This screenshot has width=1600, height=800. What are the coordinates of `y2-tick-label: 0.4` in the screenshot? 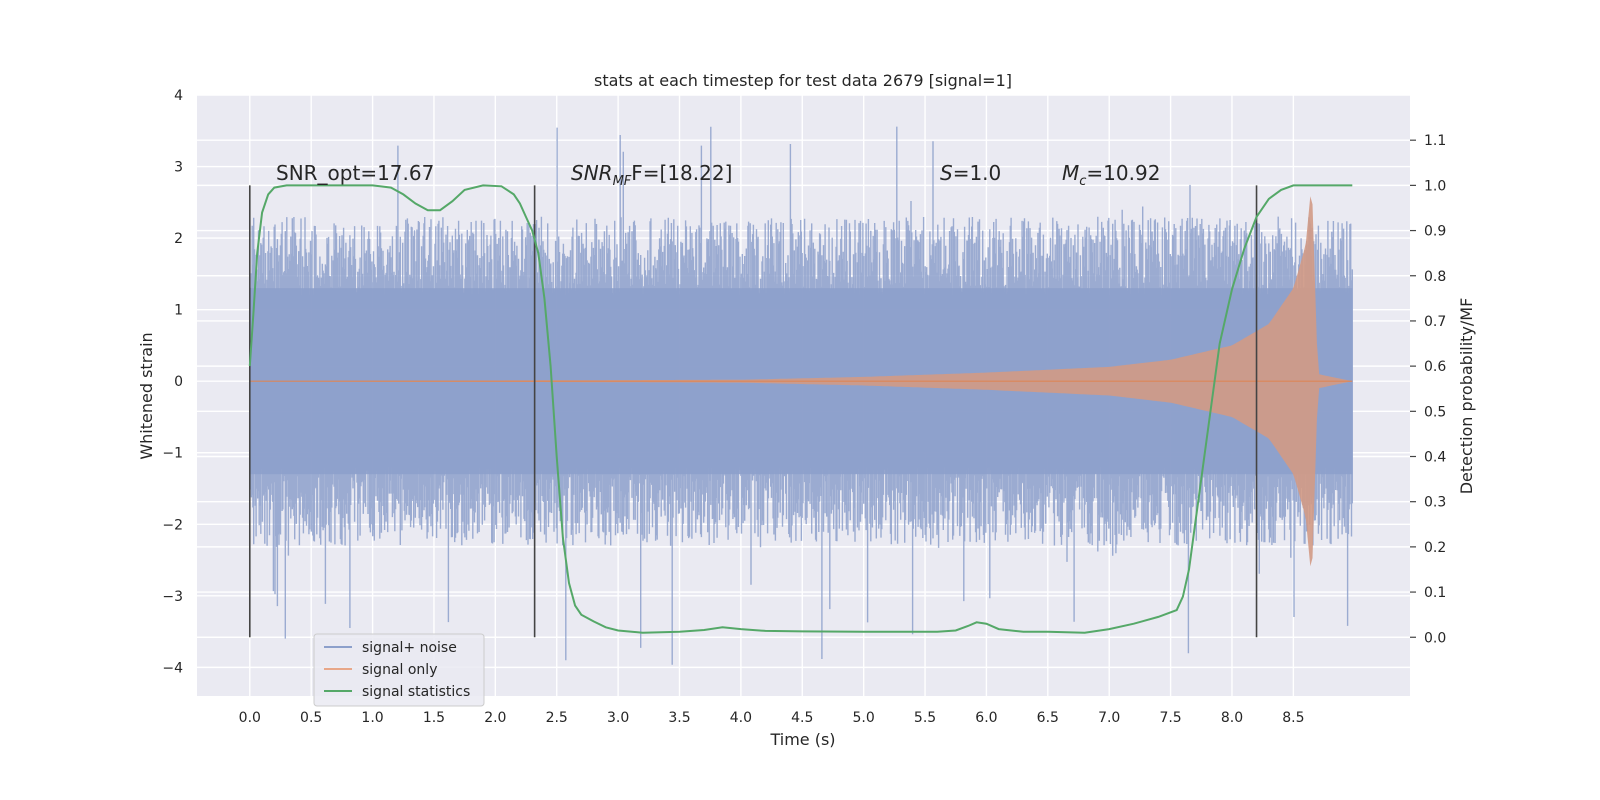 It's located at (1435, 458).